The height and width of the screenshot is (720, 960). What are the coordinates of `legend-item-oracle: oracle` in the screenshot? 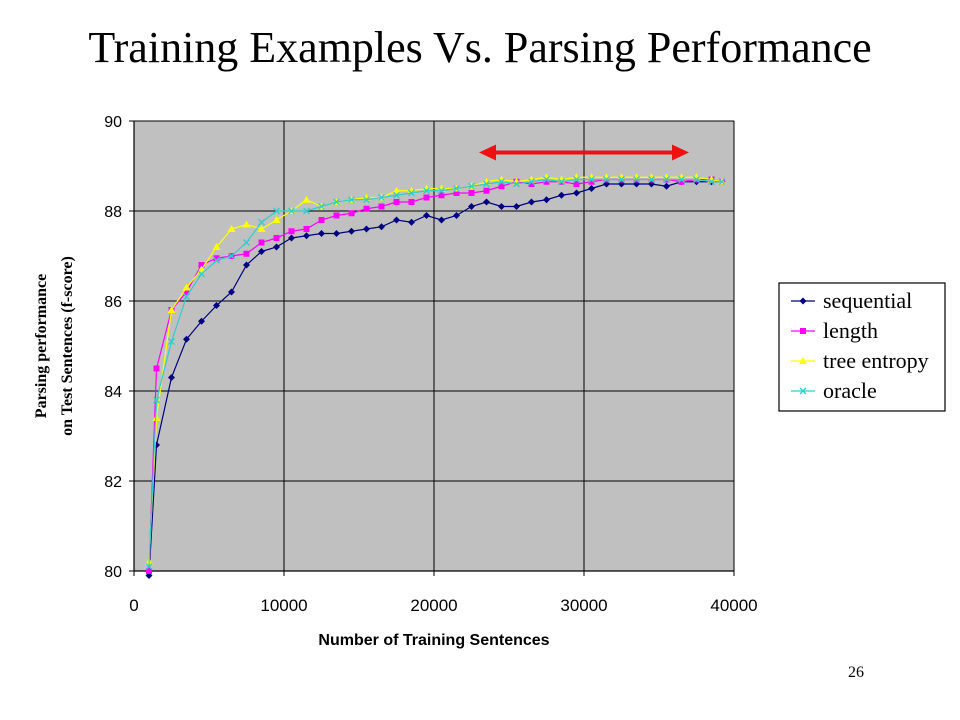 It's located at (834, 390).